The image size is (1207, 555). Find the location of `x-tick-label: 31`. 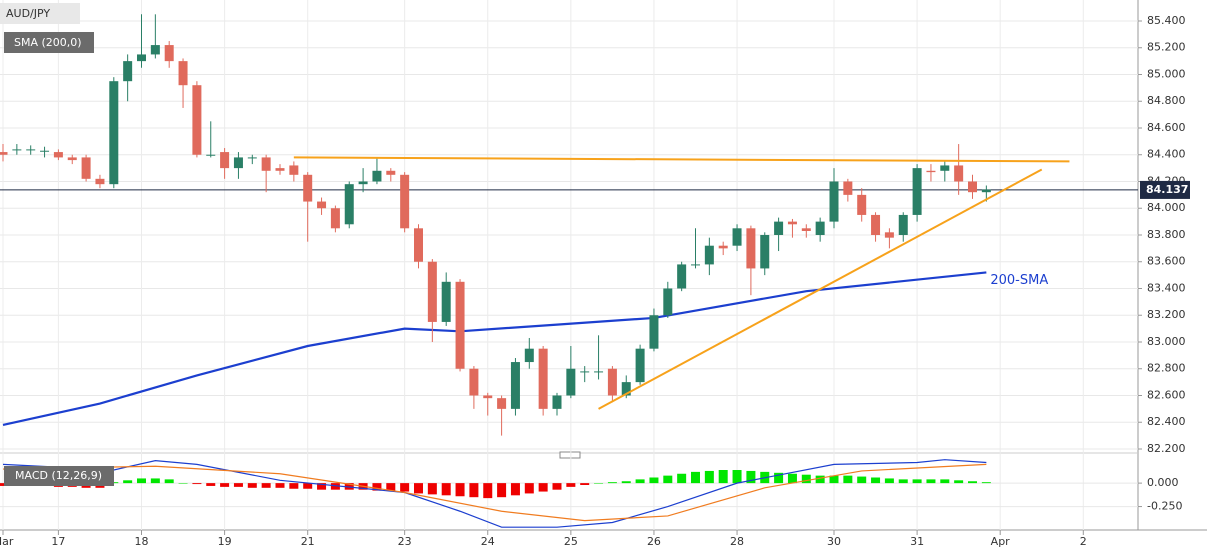

x-tick-label: 31 is located at coordinates (917, 541).